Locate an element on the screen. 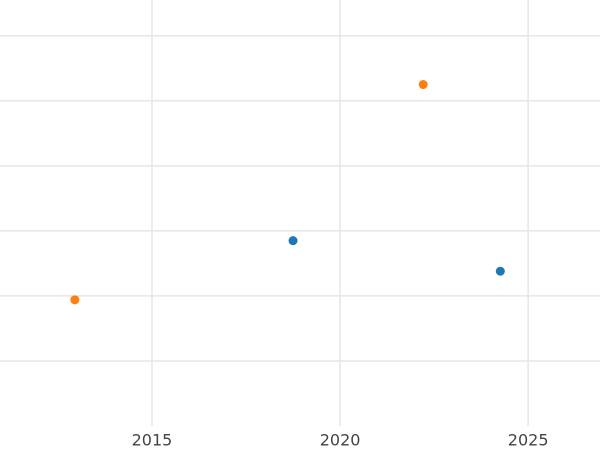  x-tick-label: 2020 is located at coordinates (340, 440).